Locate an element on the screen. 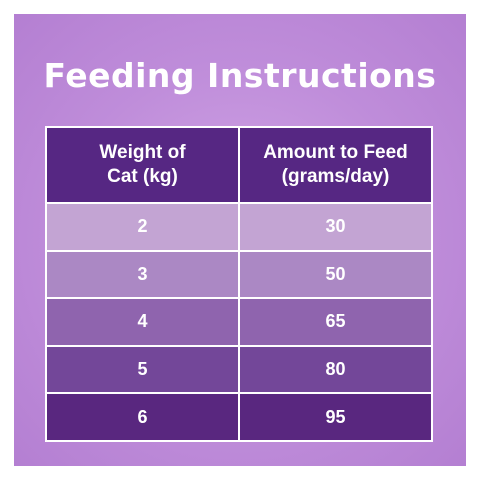 The image size is (480, 480). amount-cell: 65 is located at coordinates (334, 321).